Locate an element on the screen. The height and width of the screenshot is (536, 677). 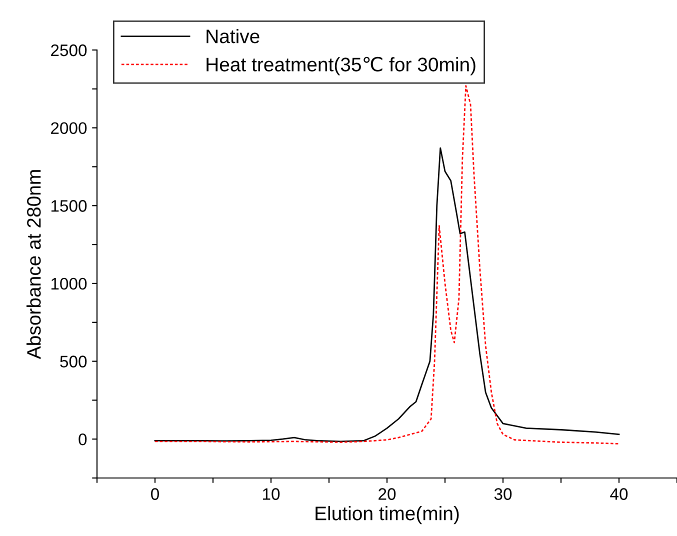
y-tick-label: 2000 is located at coordinates (69, 128).